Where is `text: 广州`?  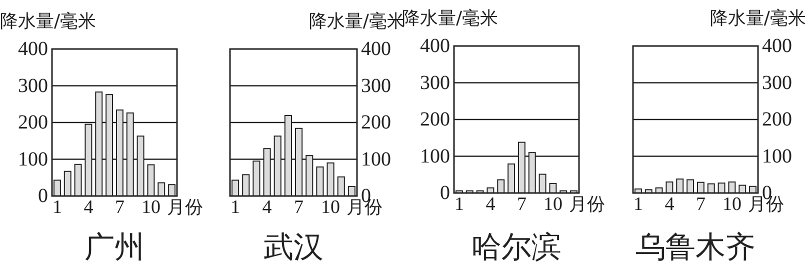 text: 广州 is located at coordinates (114, 247).